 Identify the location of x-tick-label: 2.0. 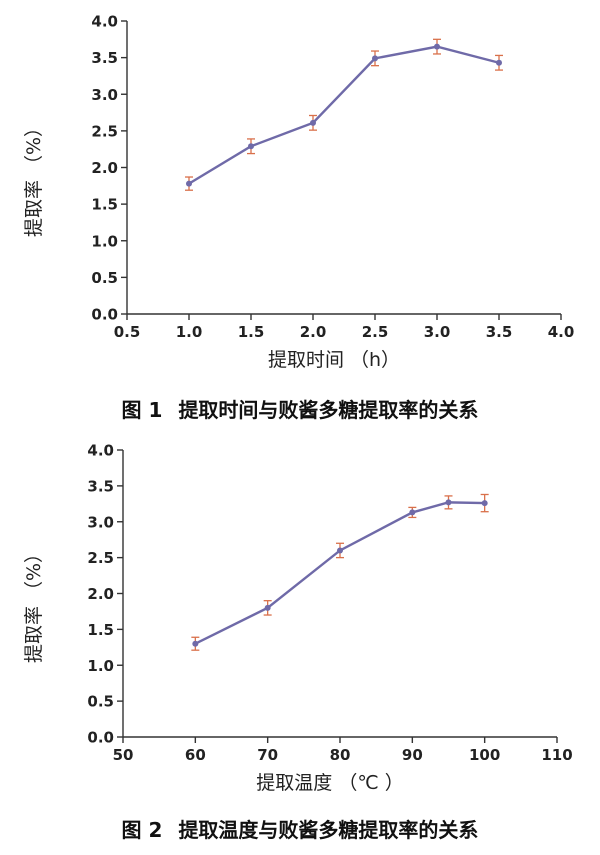
(313, 332).